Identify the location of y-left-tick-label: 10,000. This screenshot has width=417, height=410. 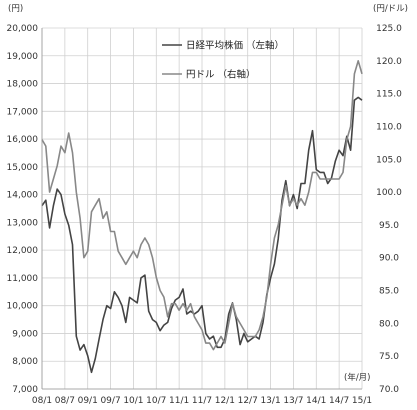
(23, 307).